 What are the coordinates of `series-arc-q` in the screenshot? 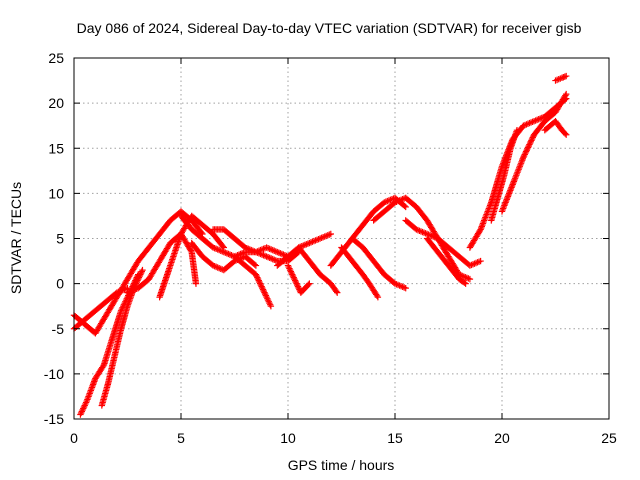 It's located at (422, 238).